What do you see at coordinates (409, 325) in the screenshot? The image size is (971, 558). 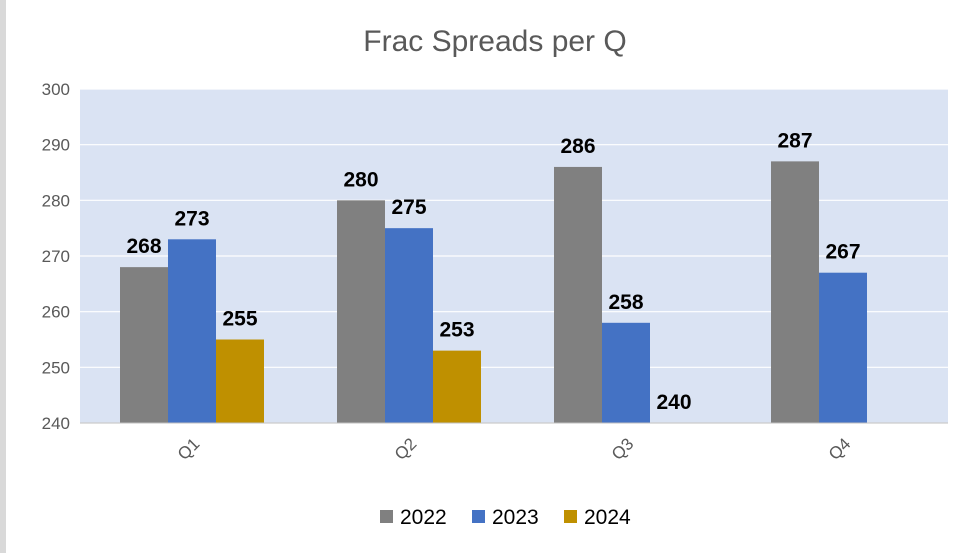 I see `bar-2023-Q2` at bounding box center [409, 325].